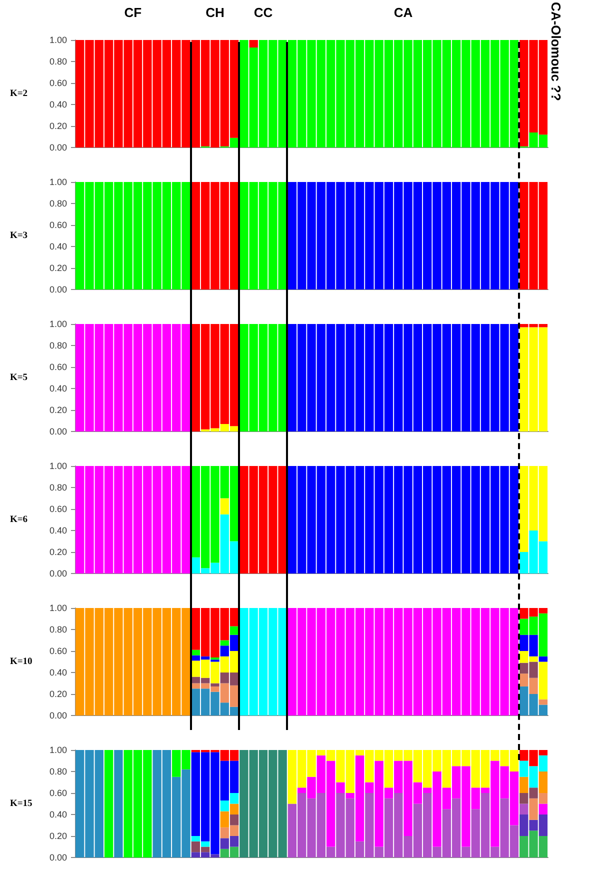 Image resolution: width=594 pixels, height=883 pixels. Describe the element at coordinates (19, 236) in the screenshot. I see `y-axis-title: K=3` at that location.